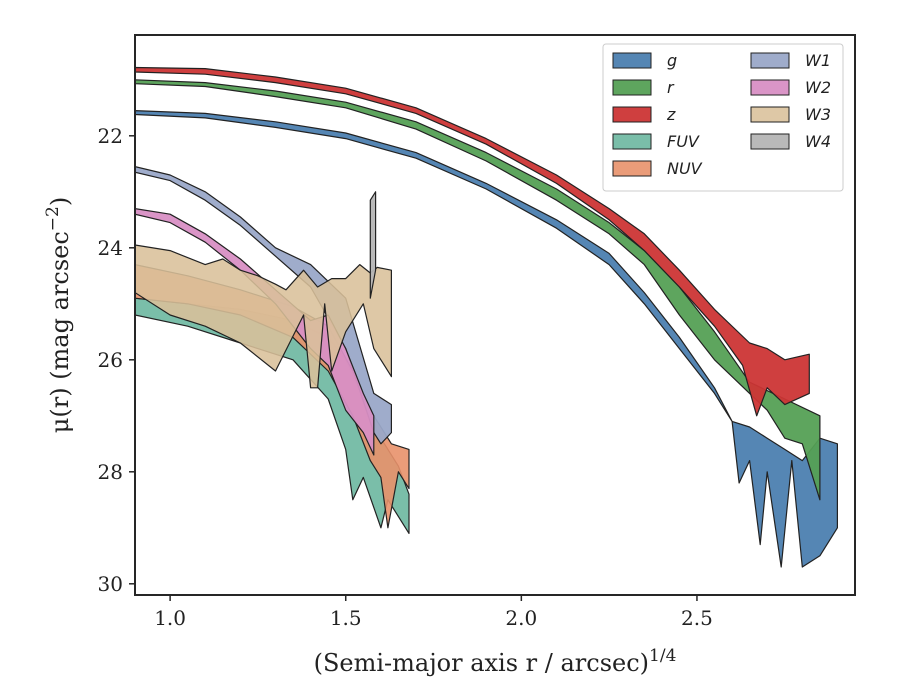 The width and height of the screenshot is (900, 700). Describe the element at coordinates (671, 87) in the screenshot. I see `legend-label-r: r` at that location.